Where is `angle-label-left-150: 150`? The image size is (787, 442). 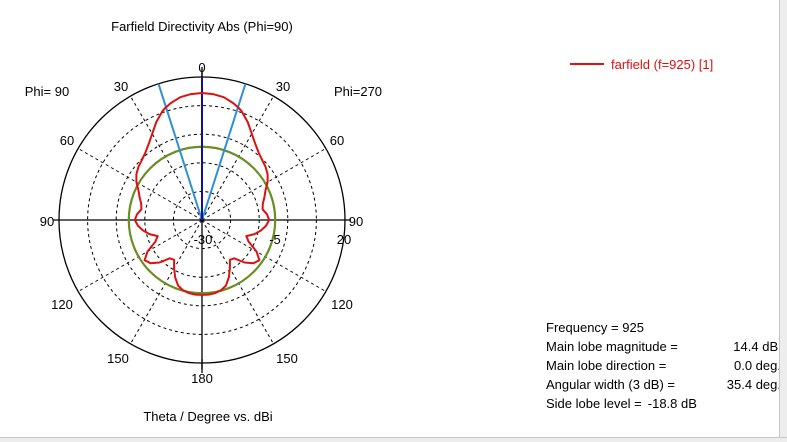
angle-label-left-150: 150 is located at coordinates (118, 358).